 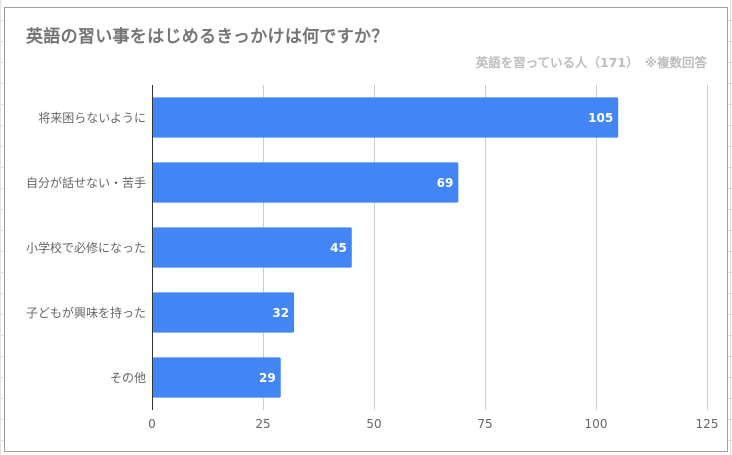 What do you see at coordinates (262, 424) in the screenshot?
I see `x-tick-label: 25` at bounding box center [262, 424].